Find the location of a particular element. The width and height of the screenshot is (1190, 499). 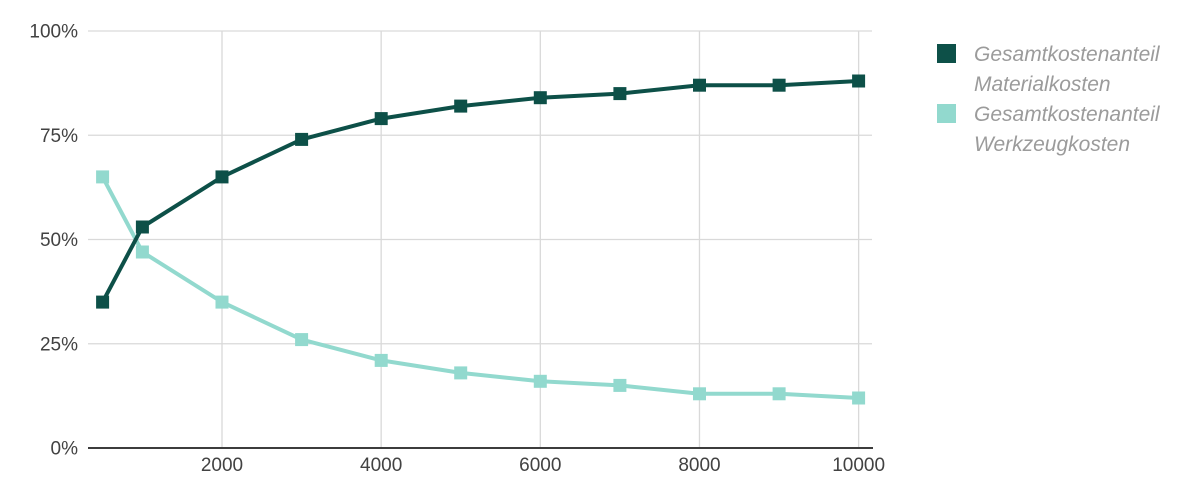

legend-item-werkzeugkosten: Gesamtkostenanteil Werkzeugkosten is located at coordinates (1059, 130).